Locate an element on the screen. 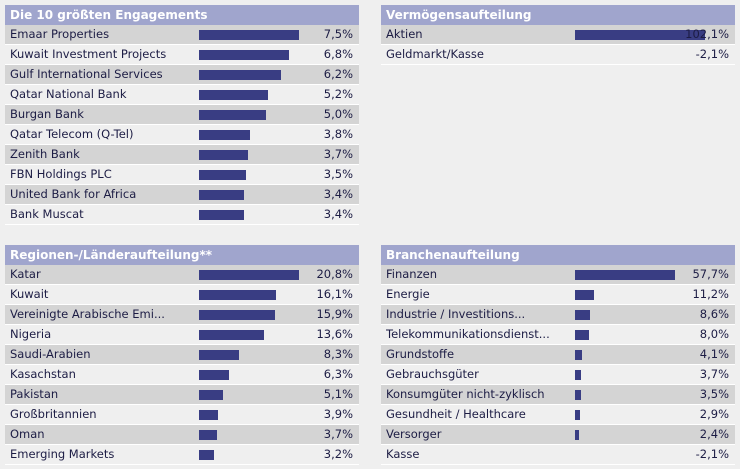 This screenshot has width=740, height=469. list-item: Finanzen 57,7% is located at coordinates (558, 275).